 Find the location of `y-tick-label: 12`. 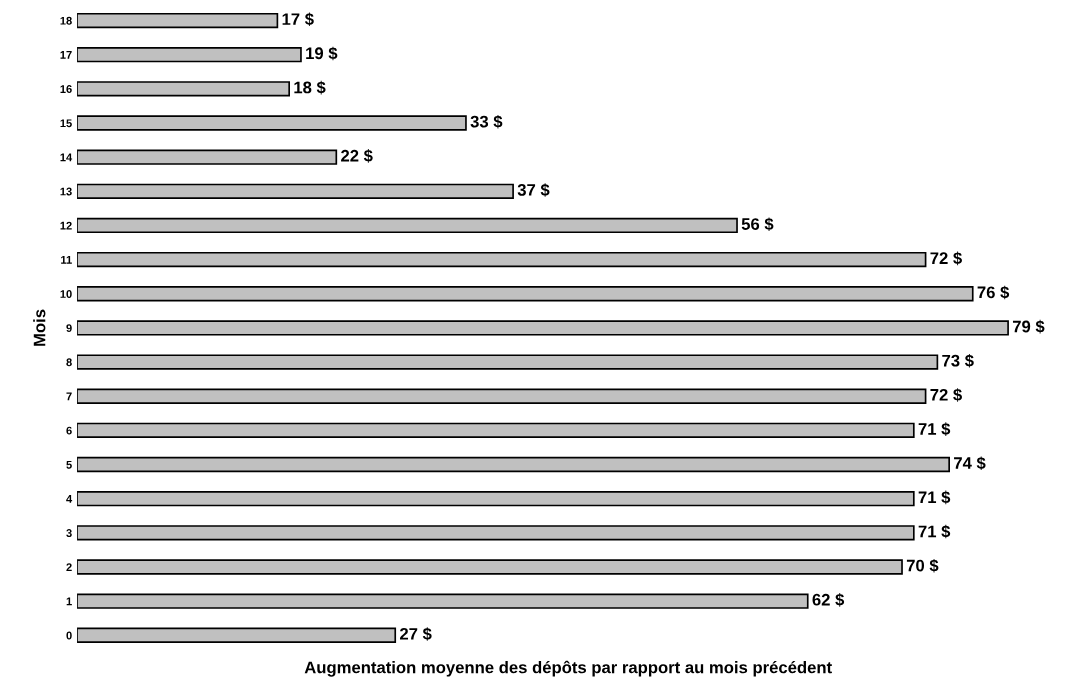

y-tick-label: 12 is located at coordinates (66, 225).